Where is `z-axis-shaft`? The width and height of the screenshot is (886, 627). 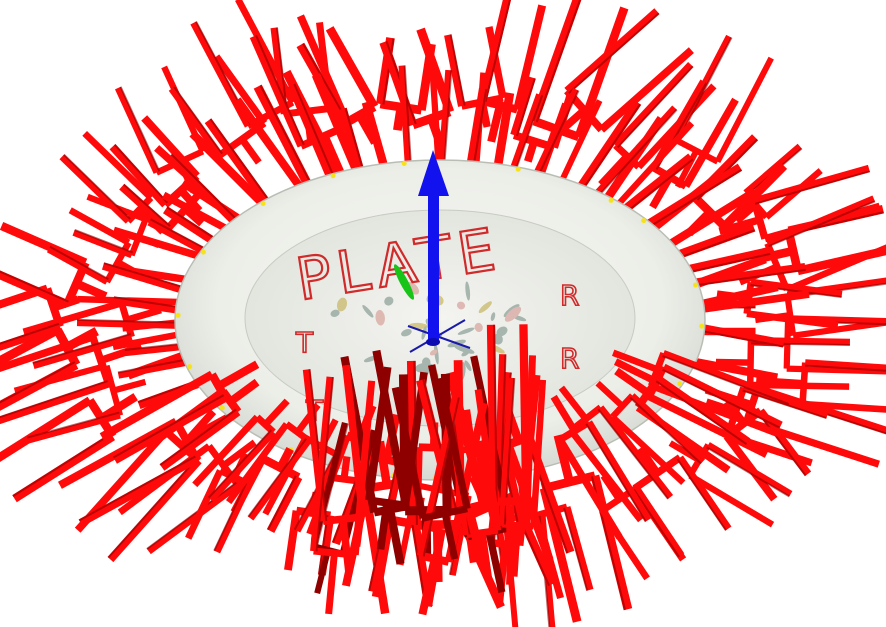
z-axis-shaft is located at coordinates (433, 266).